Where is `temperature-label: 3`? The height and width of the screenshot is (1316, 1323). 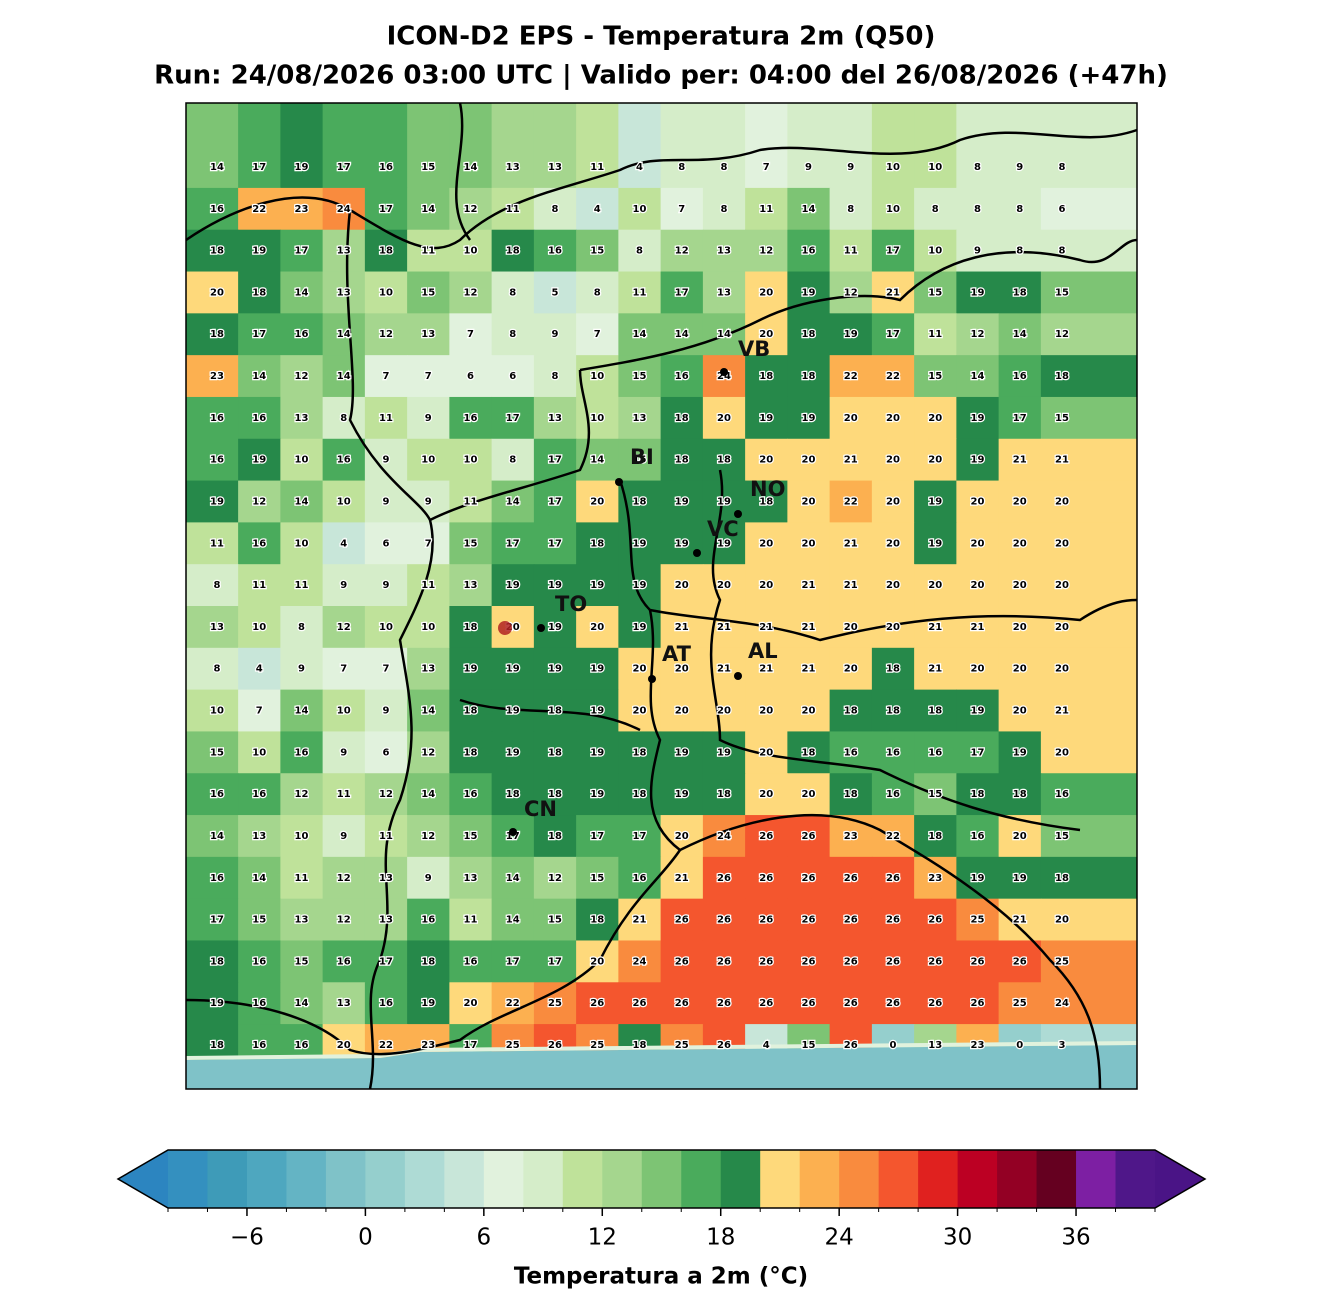 temperature-label: 3 is located at coordinates (1062, 1045).